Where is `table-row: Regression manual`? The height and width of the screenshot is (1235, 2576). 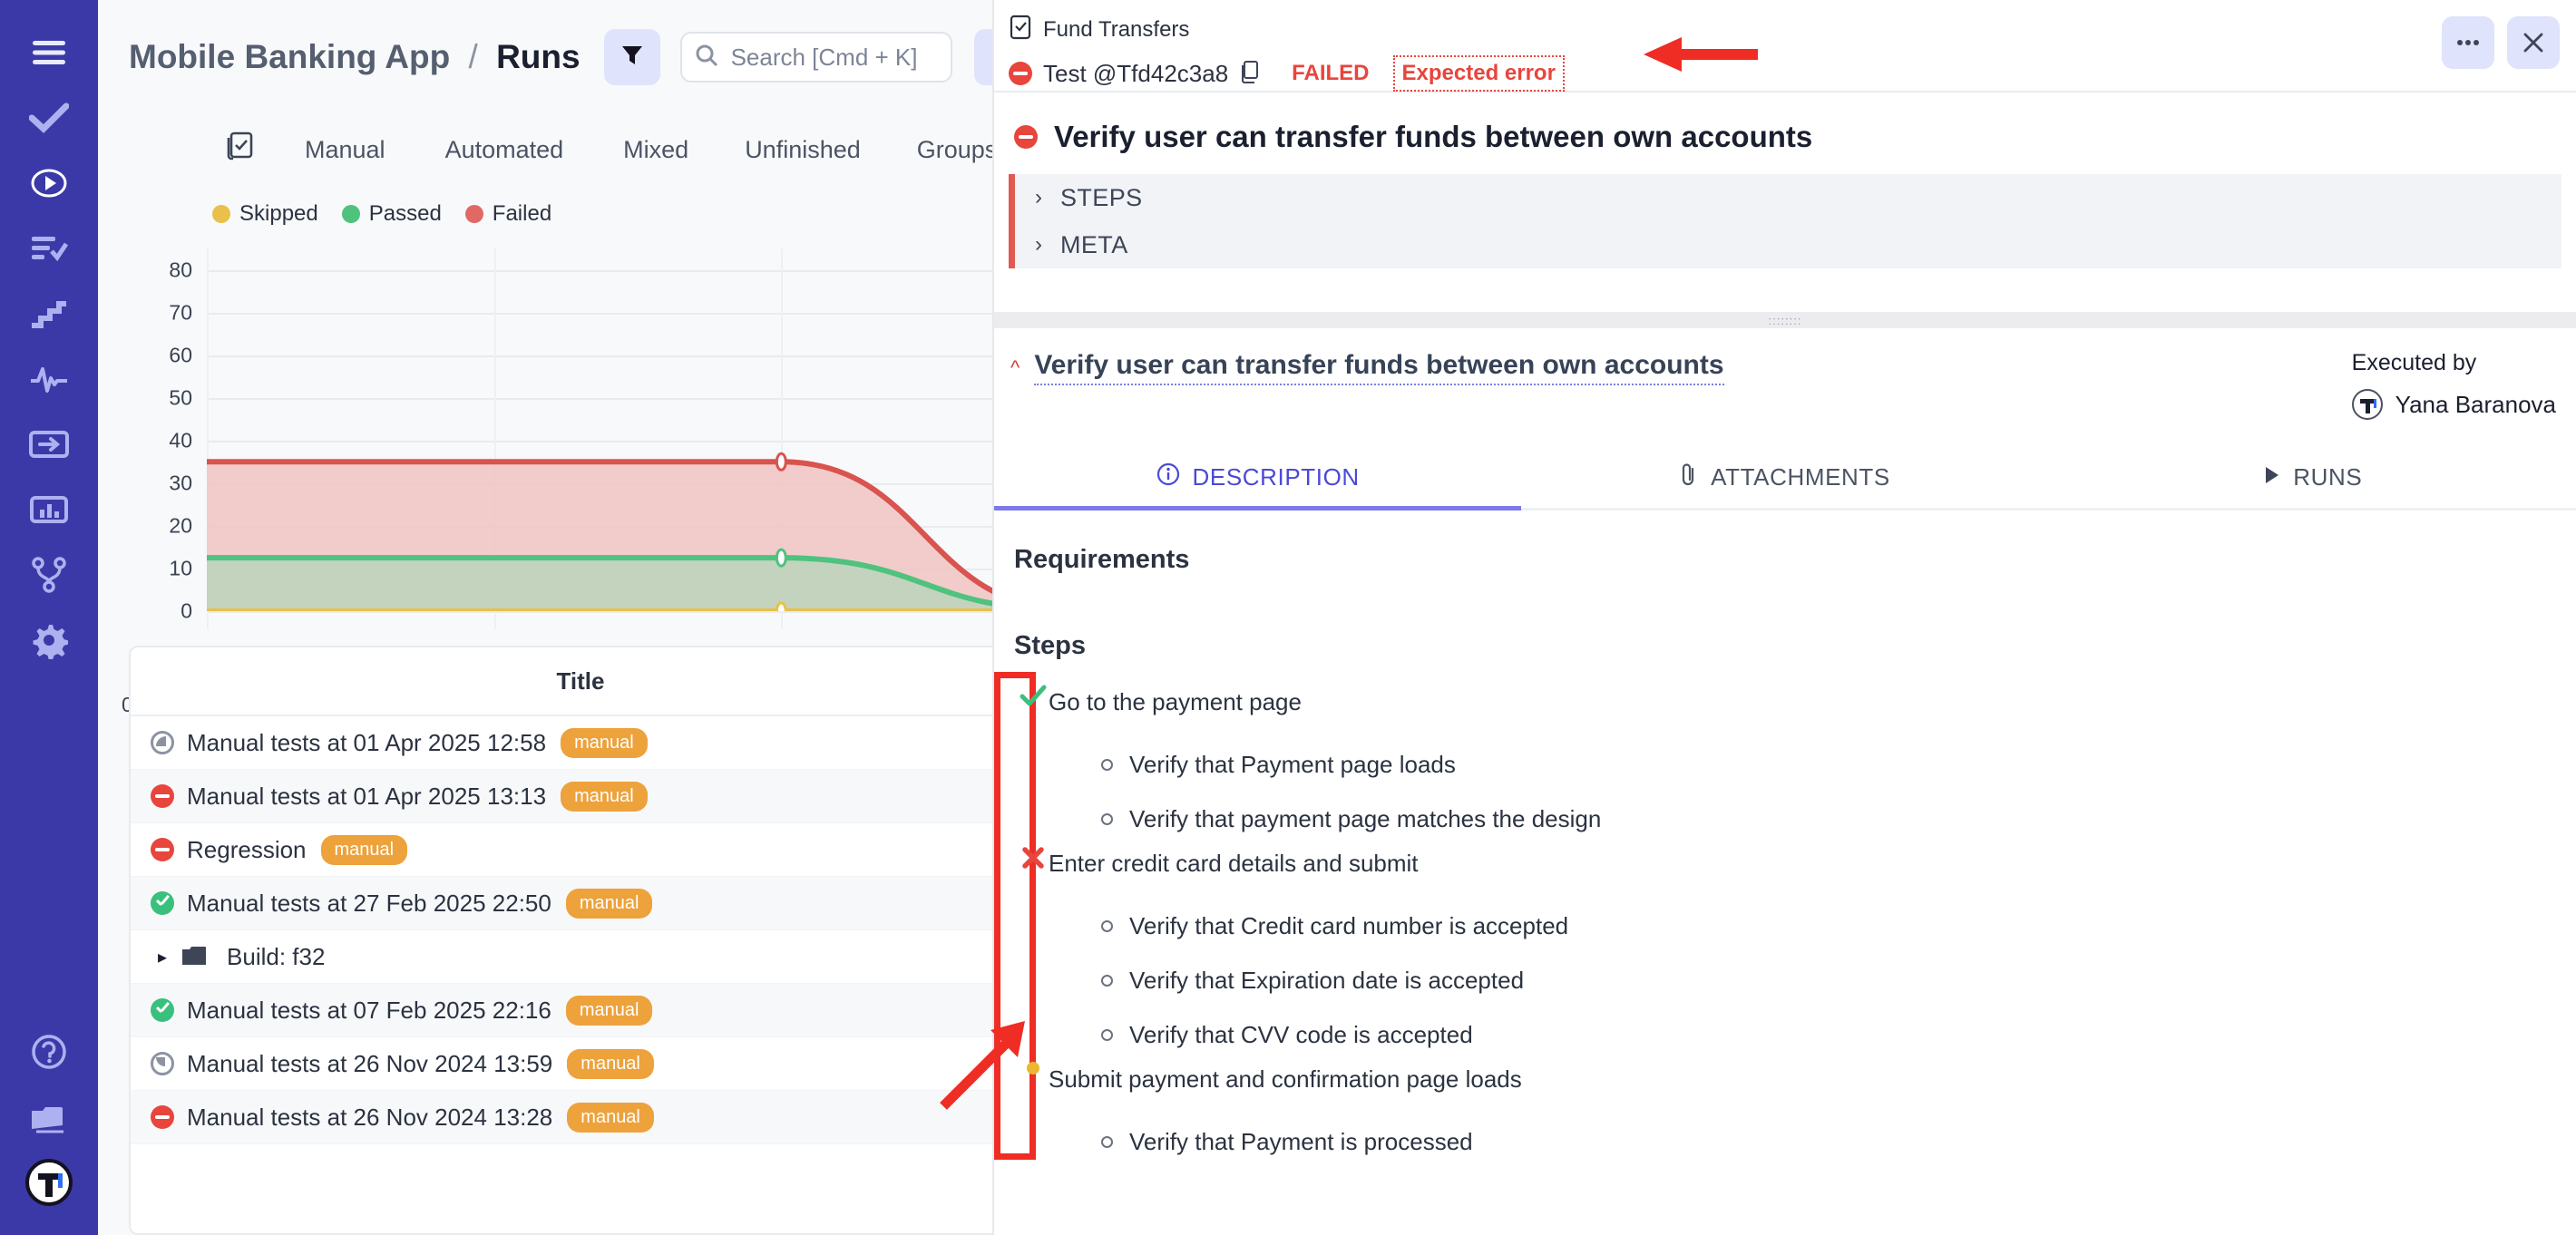 table-row: Regression manual is located at coordinates (580, 850).